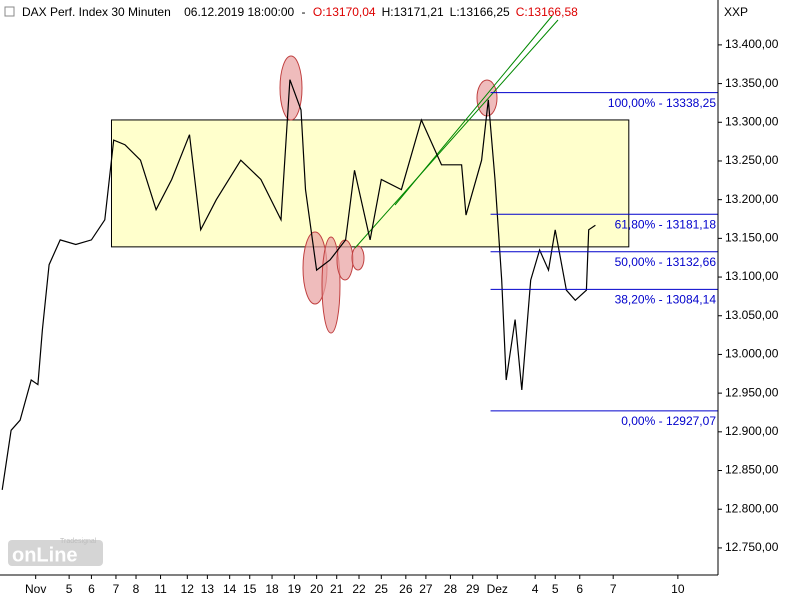 Image resolution: width=800 pixels, height=600 pixels. Describe the element at coordinates (413, 12) in the screenshot. I see `ohlc-value: H:13171,21` at that location.